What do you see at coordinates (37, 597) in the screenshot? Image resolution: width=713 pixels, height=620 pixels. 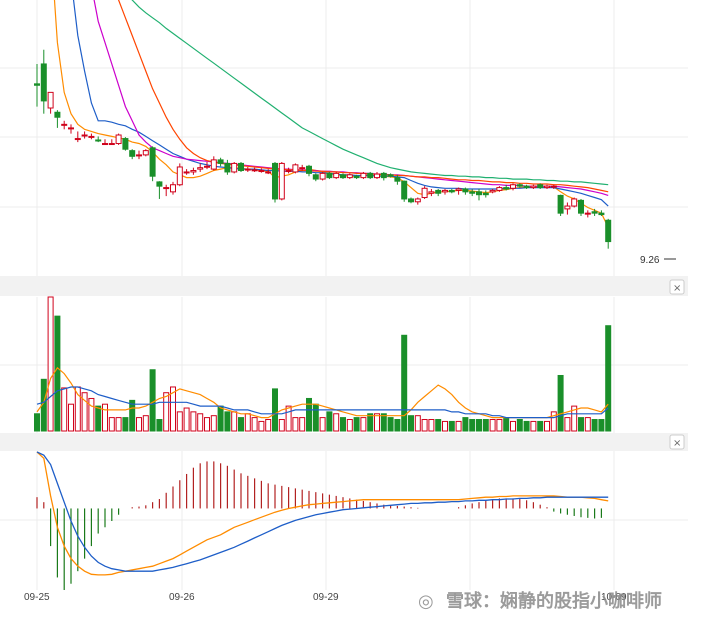 I see `x-tick-label: 09-25` at bounding box center [37, 597].